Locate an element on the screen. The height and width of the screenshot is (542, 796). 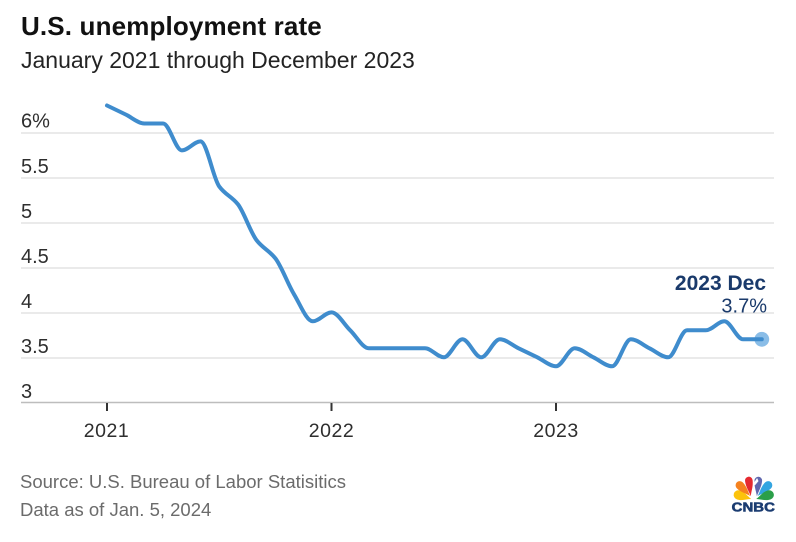
svg-text: 2022 is located at coordinates (331, 431).